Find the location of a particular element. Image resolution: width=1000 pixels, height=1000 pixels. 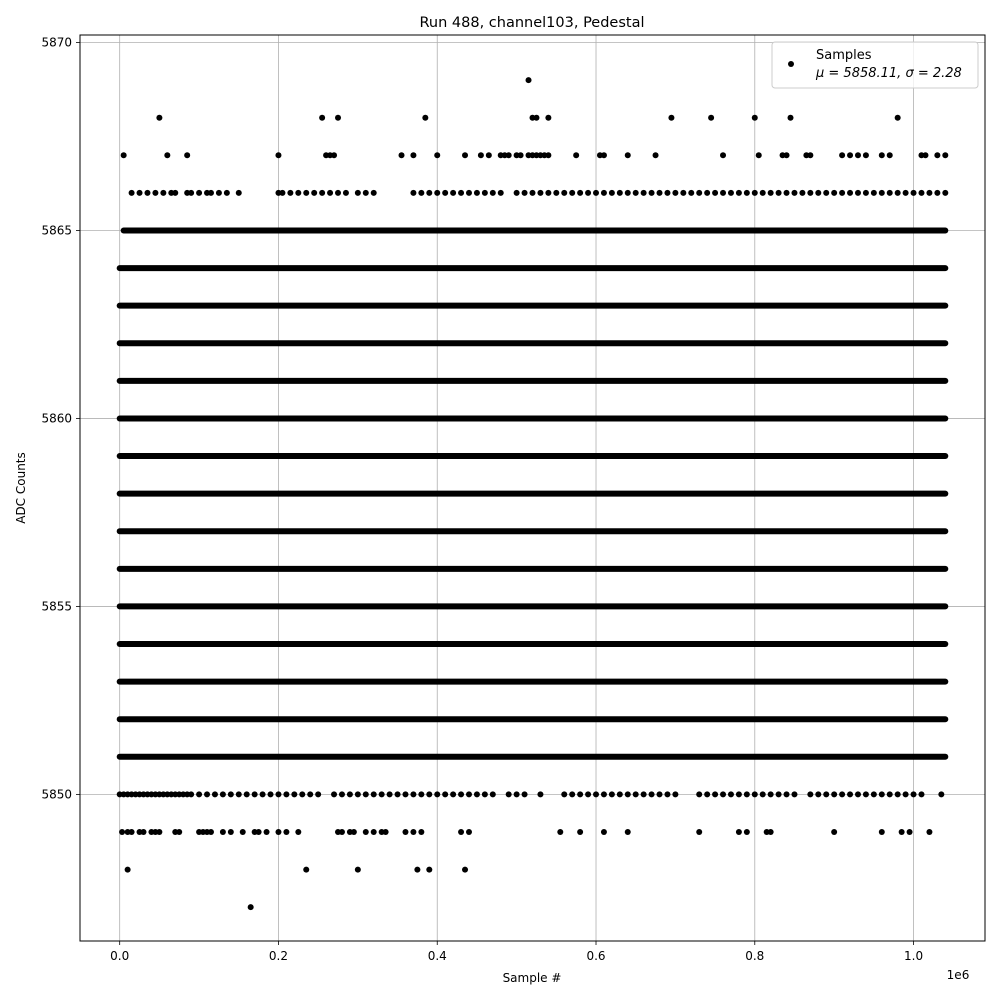

x-tick-label: 0.0 is located at coordinates (119, 956).